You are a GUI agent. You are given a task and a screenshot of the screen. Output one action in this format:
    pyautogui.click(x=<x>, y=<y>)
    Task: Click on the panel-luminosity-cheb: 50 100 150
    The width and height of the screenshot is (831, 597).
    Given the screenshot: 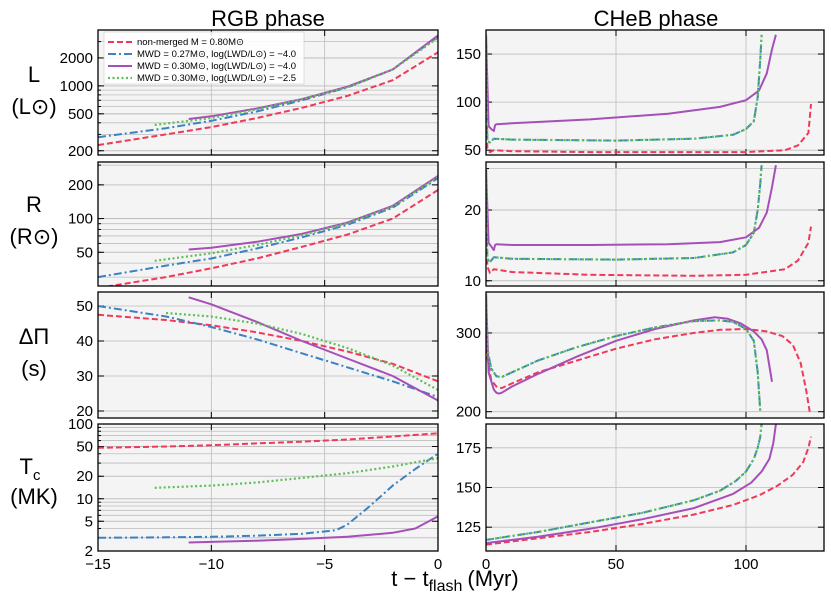 What is the action you would take?
    pyautogui.click(x=640, y=94)
    